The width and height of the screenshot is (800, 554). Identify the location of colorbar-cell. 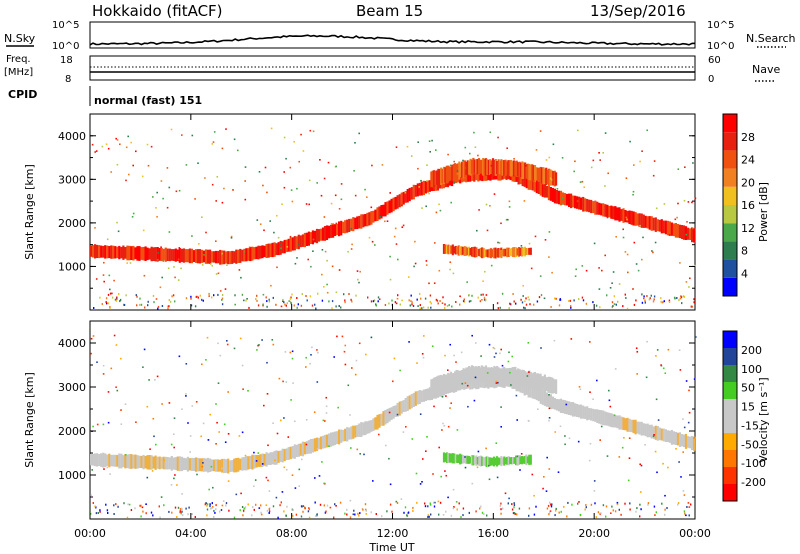
(730, 177).